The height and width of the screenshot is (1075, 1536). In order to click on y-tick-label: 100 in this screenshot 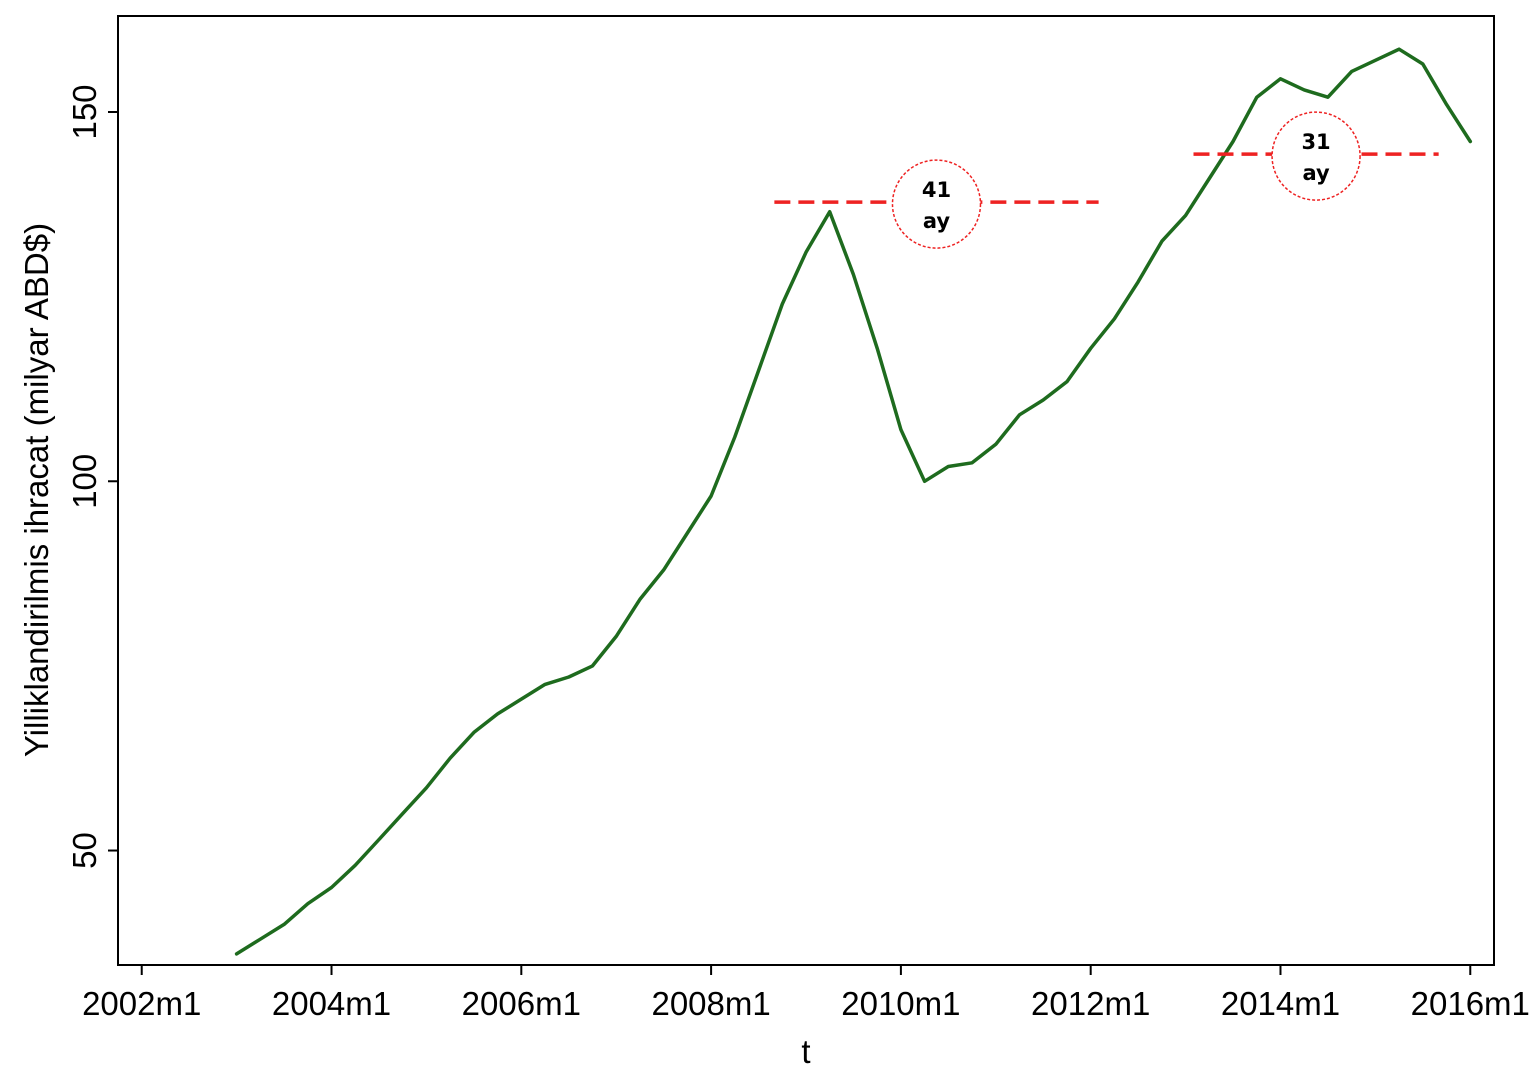, I will do `click(84, 481)`.